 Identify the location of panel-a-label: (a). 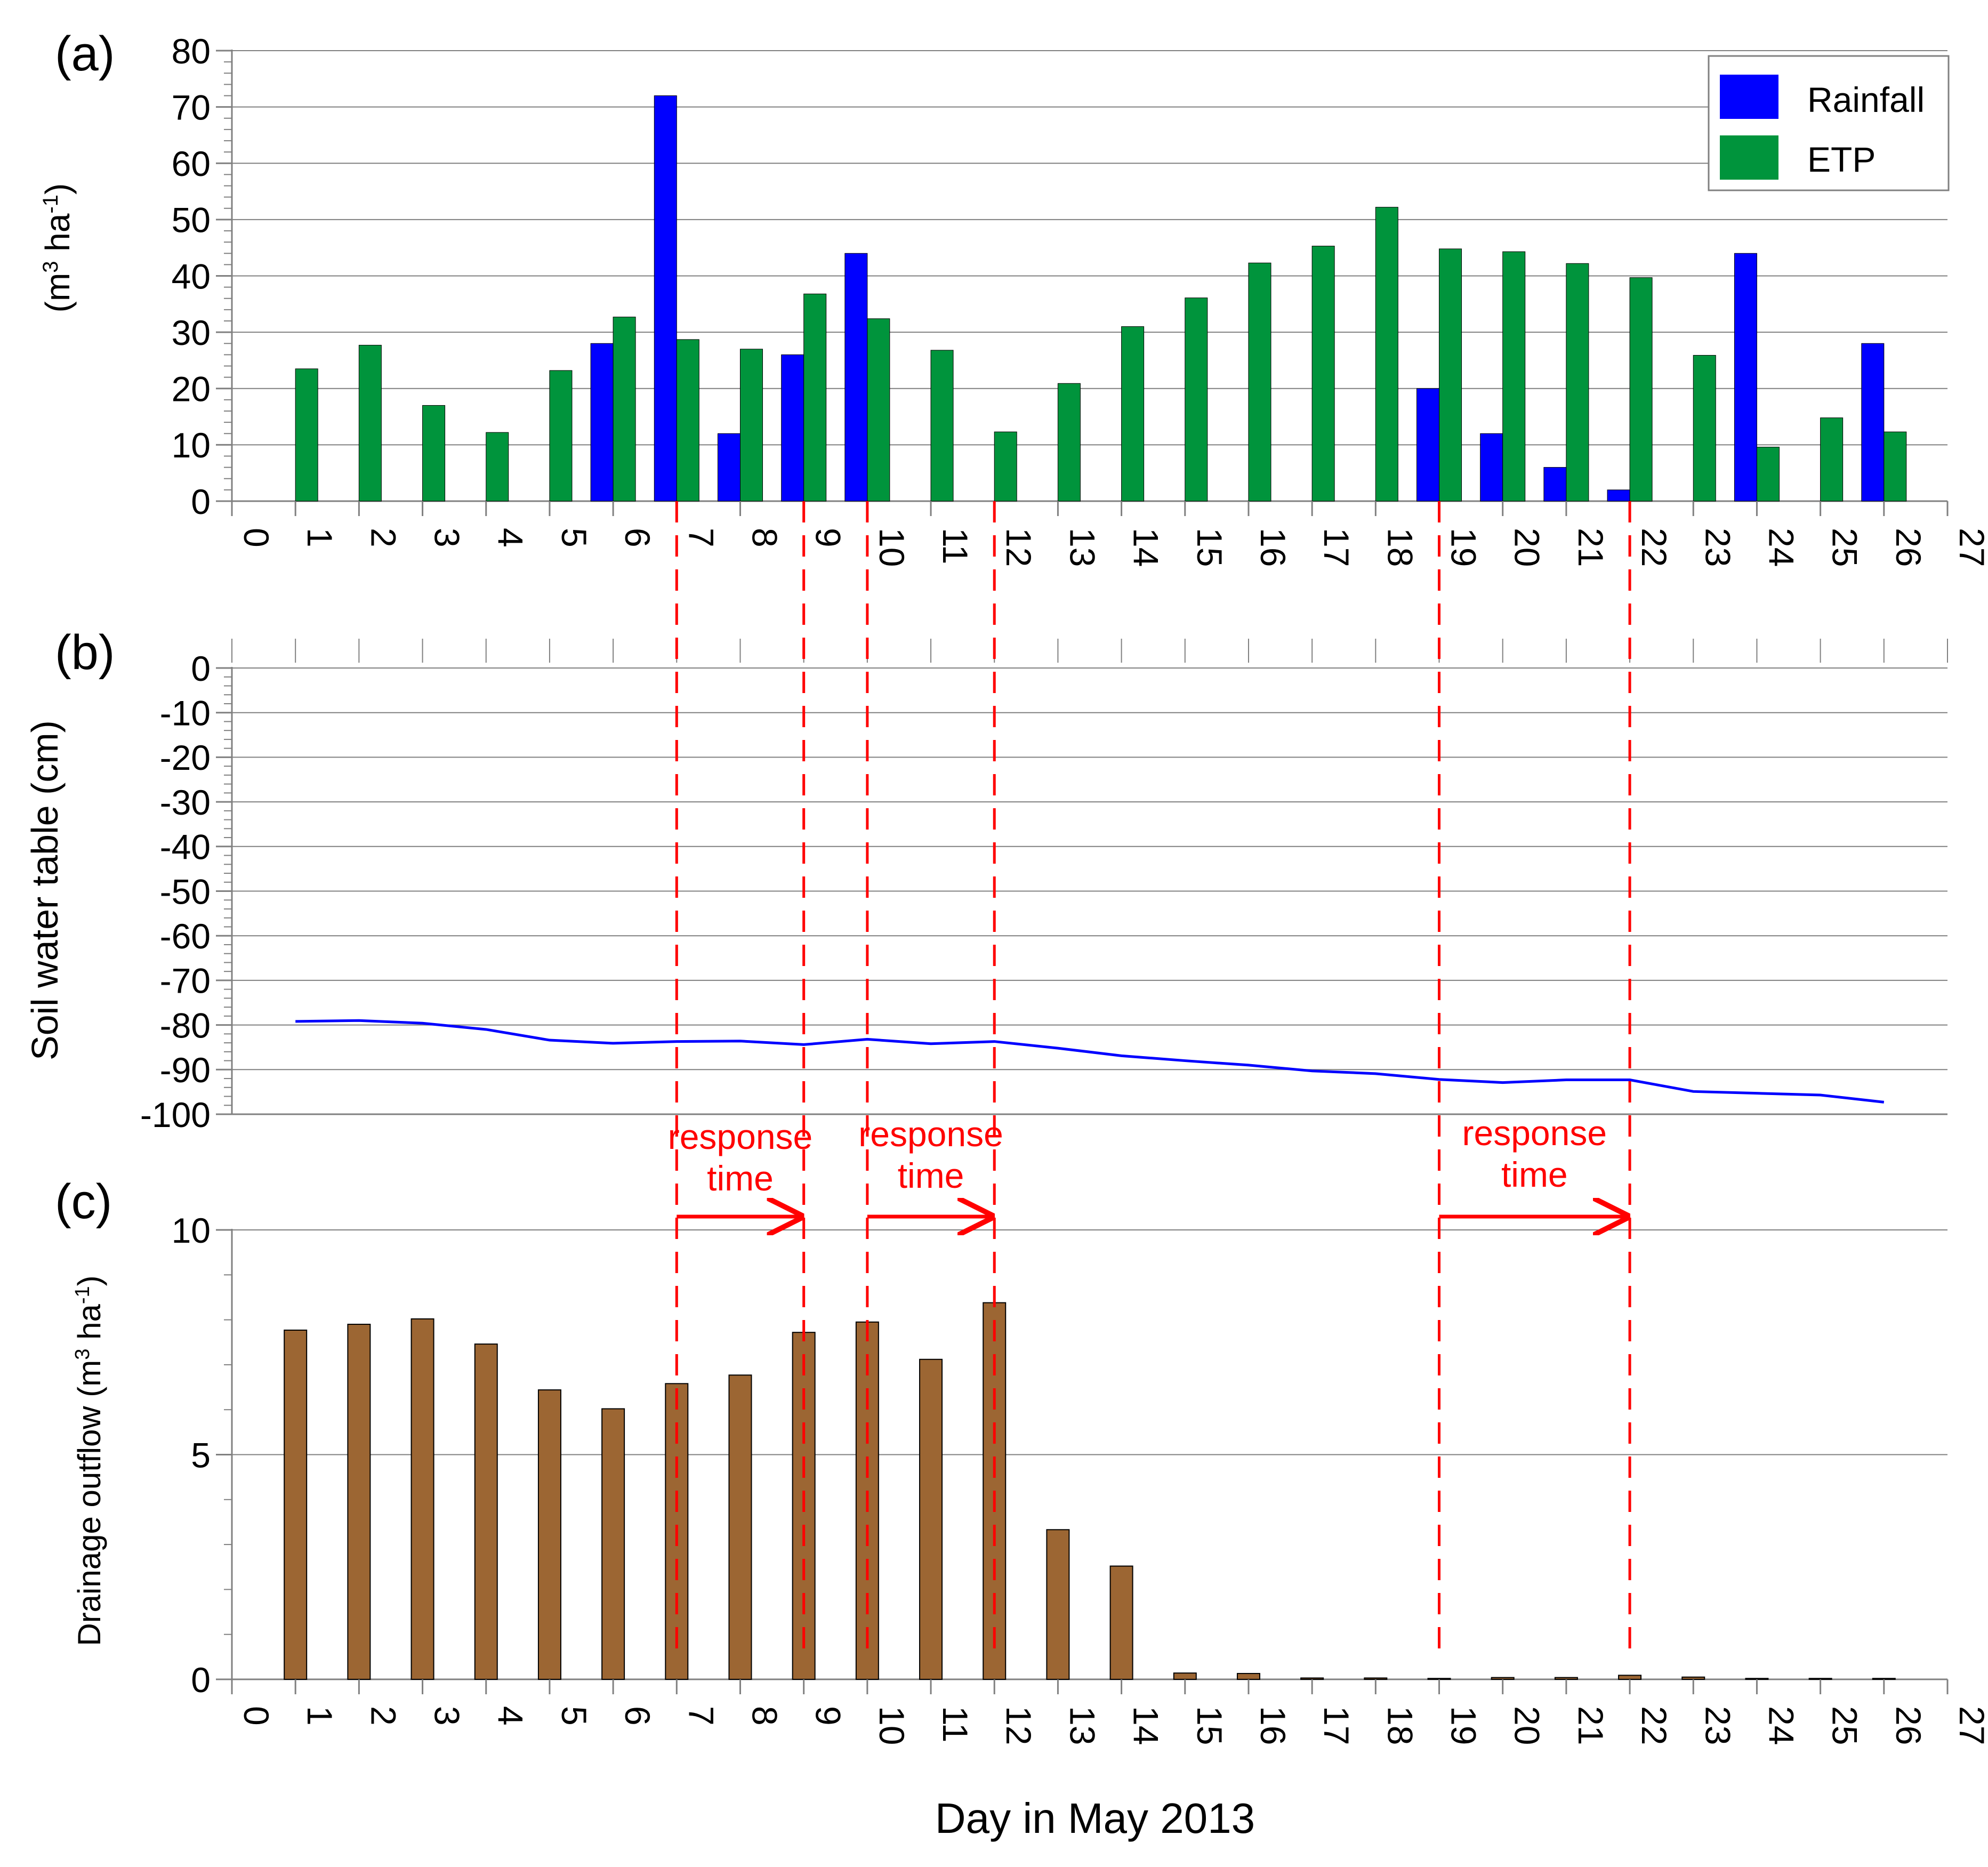
(85, 54).